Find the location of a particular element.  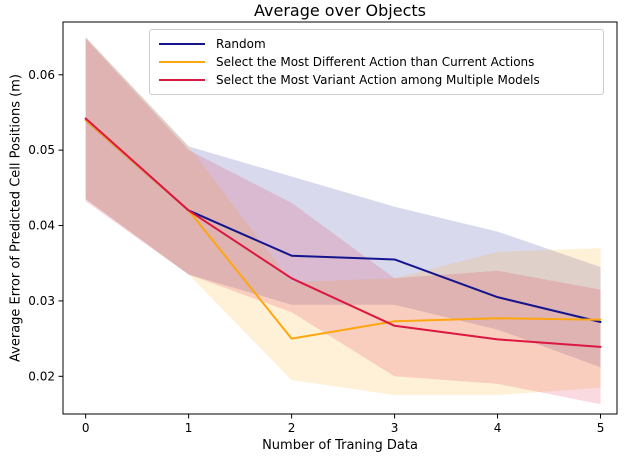

svg-text: 0.04 is located at coordinates (41, 226).